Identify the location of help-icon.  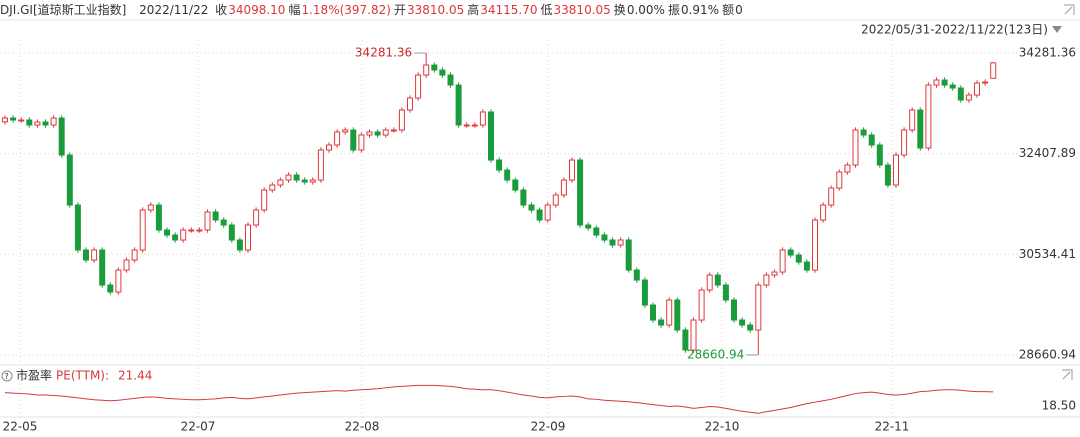
(7, 376).